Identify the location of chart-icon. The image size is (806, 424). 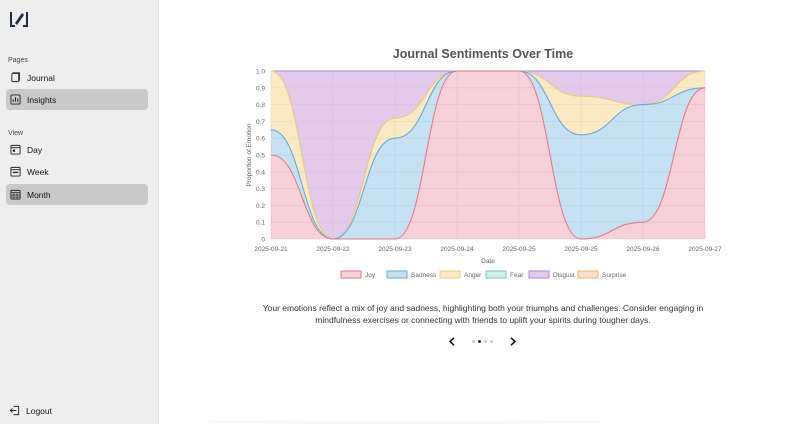
(15, 99).